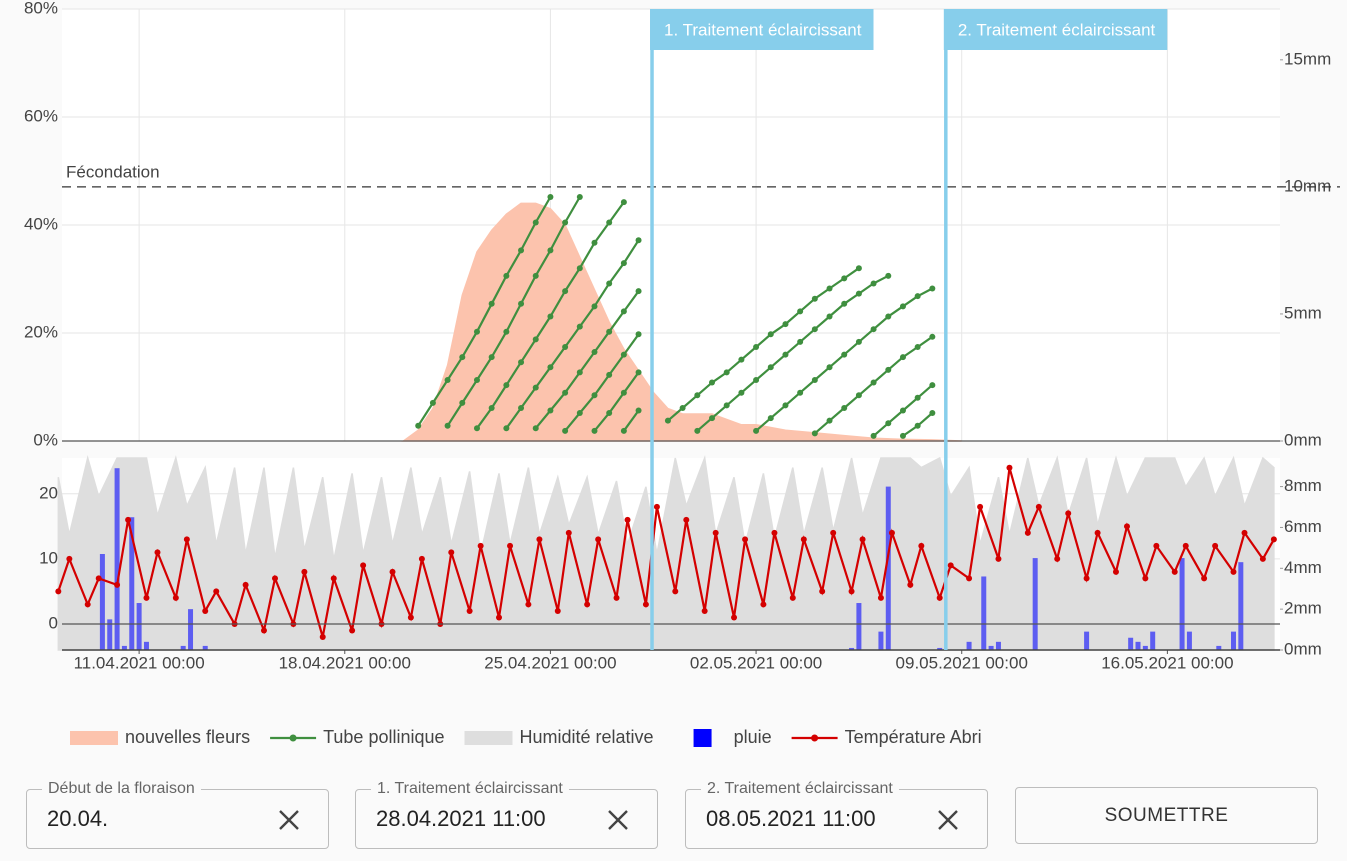 Image resolution: width=1347 pixels, height=861 pixels. I want to click on legend-label: Tube pollinique, so click(383, 737).